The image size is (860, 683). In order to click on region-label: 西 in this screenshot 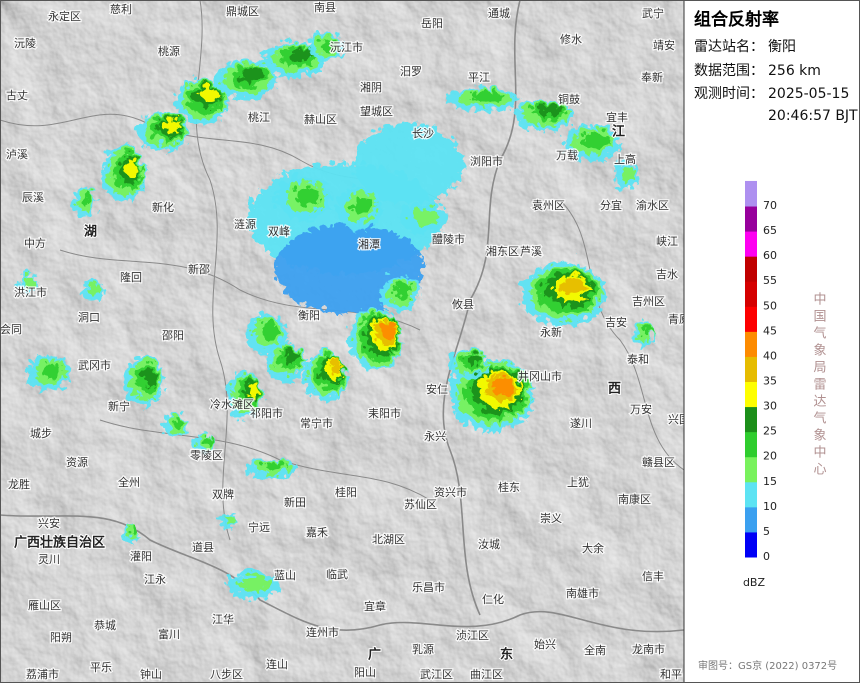, I will do `click(614, 389)`.